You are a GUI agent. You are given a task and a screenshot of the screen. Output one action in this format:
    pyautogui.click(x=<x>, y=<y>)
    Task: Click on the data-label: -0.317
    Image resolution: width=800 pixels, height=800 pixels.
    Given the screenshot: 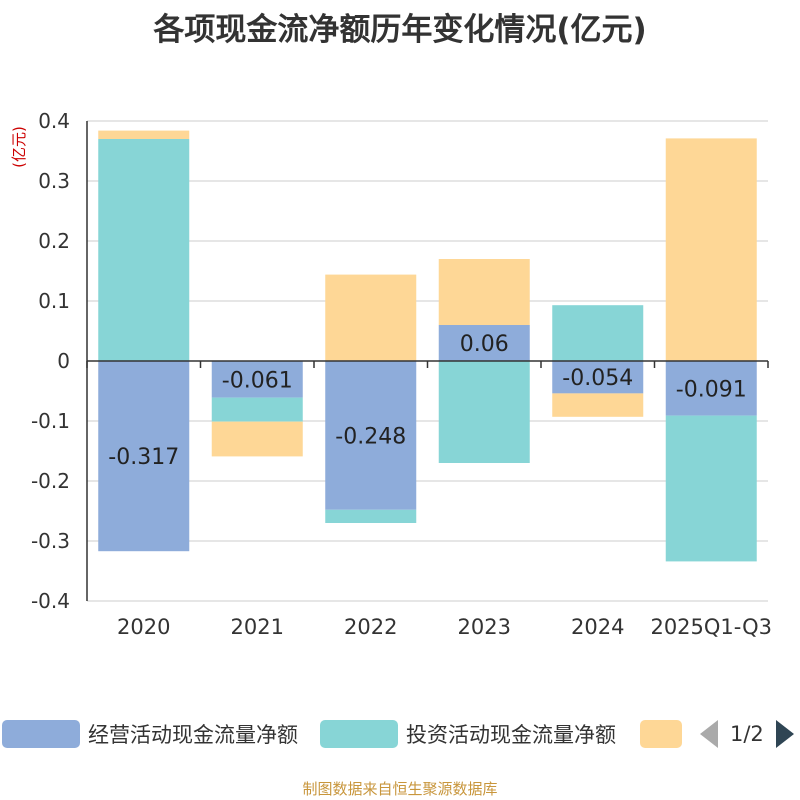 What is the action you would take?
    pyautogui.click(x=143, y=457)
    